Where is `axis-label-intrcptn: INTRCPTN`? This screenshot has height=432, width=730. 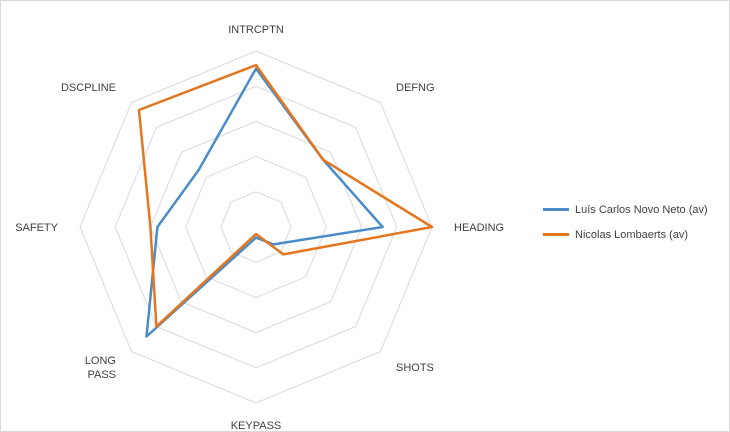 axis-label-intrcptn: INTRCPTN is located at coordinates (256, 30).